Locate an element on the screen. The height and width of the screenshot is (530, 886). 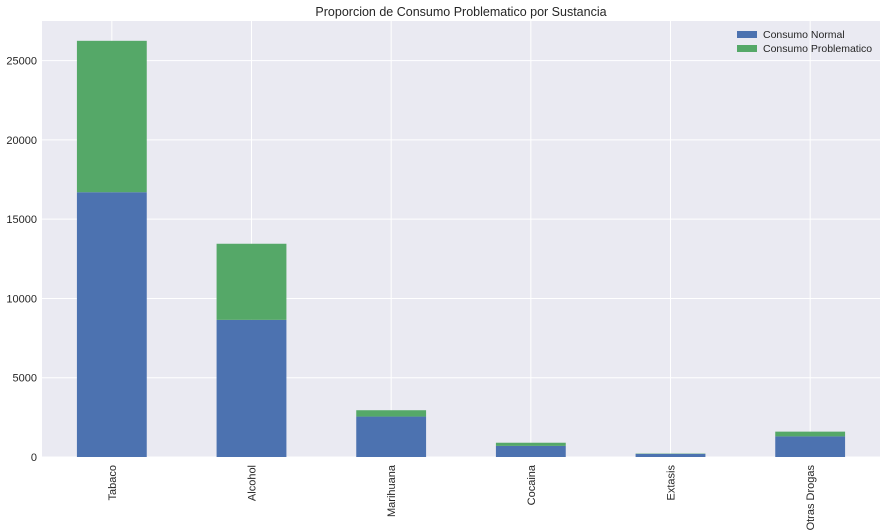
x-tick-label: Extasis is located at coordinates (672, 483).